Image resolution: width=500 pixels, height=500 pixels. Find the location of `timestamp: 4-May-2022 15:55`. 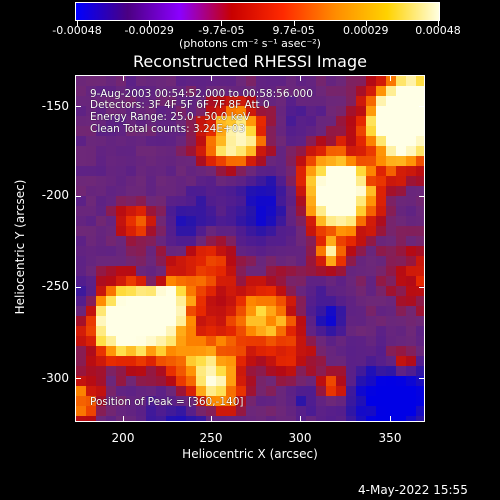

timestamp: 4-May-2022 15:55 is located at coordinates (413, 490).